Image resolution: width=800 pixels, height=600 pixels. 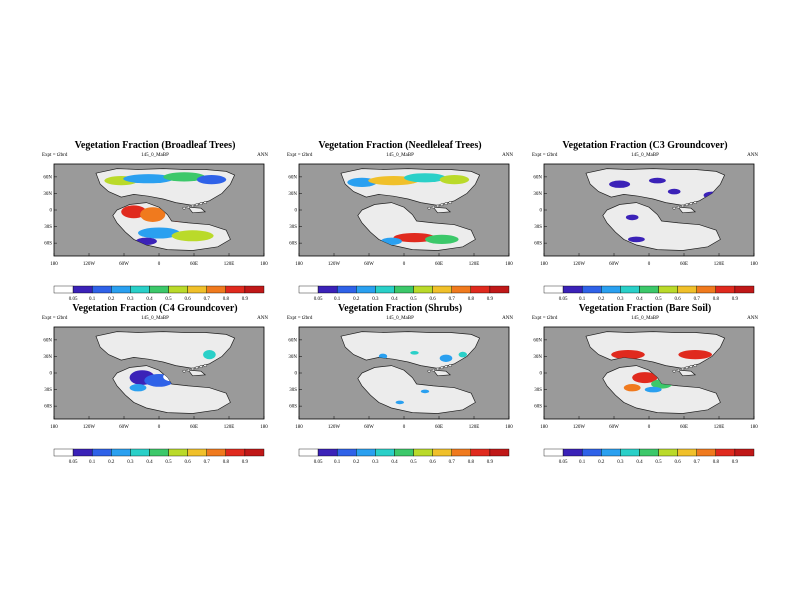 I want to click on expt-label: Expt = t2brd, so click(x=545, y=318).